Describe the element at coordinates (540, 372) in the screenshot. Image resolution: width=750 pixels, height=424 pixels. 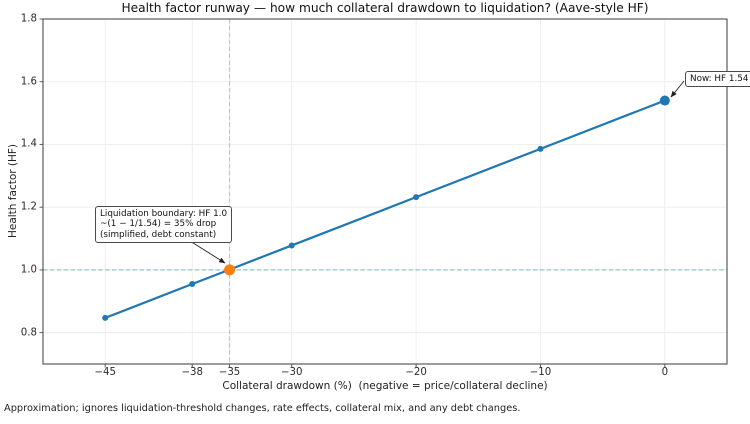
I see `x-tick-label: −10` at that location.